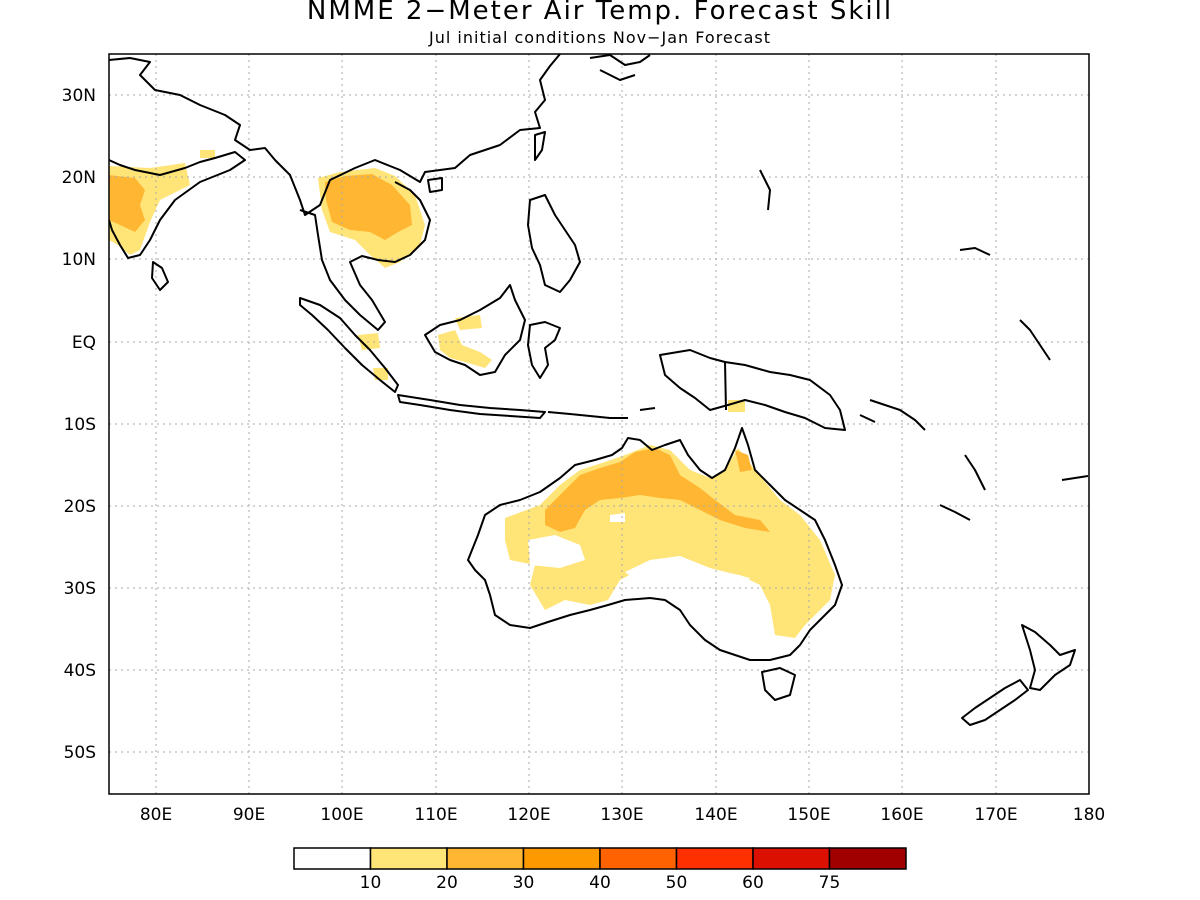 The width and height of the screenshot is (1200, 900). I want to click on map-title: NMME 2−Meter Air Temp. Forecast Skill, so click(600, 13).